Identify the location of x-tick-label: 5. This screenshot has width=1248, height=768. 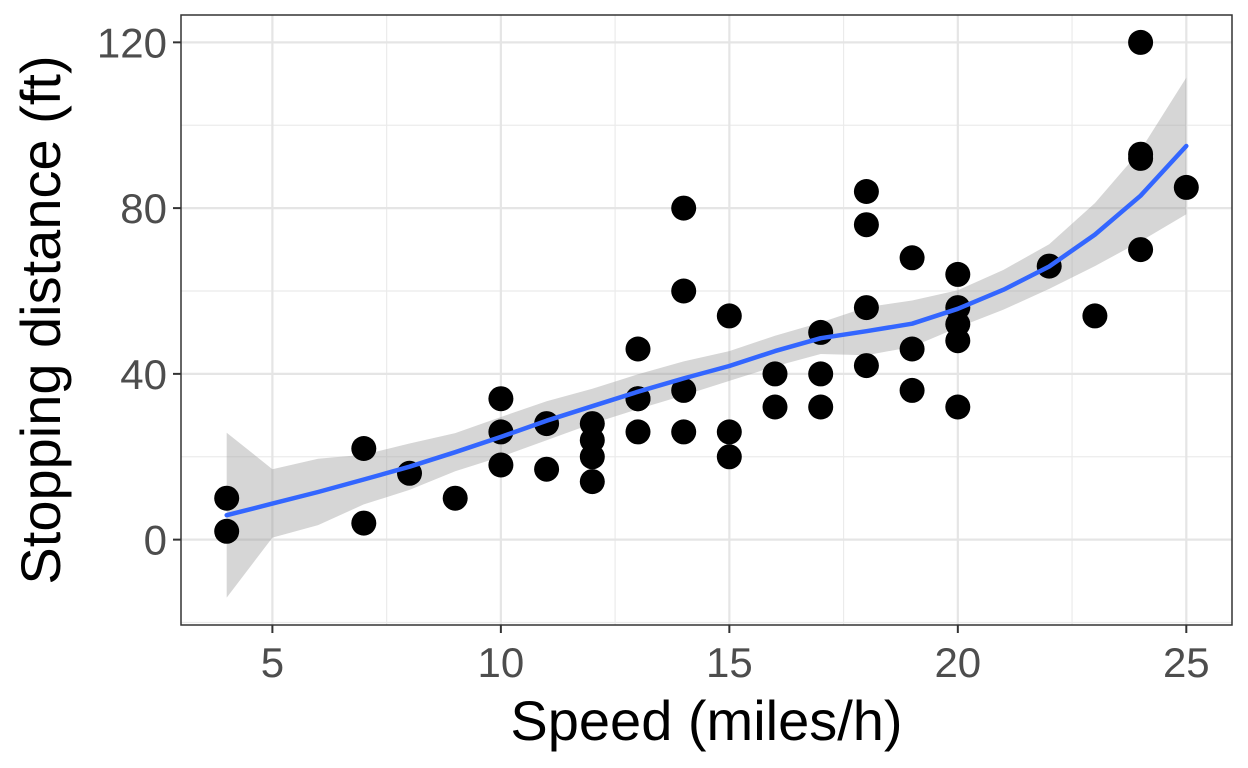
(272, 662).